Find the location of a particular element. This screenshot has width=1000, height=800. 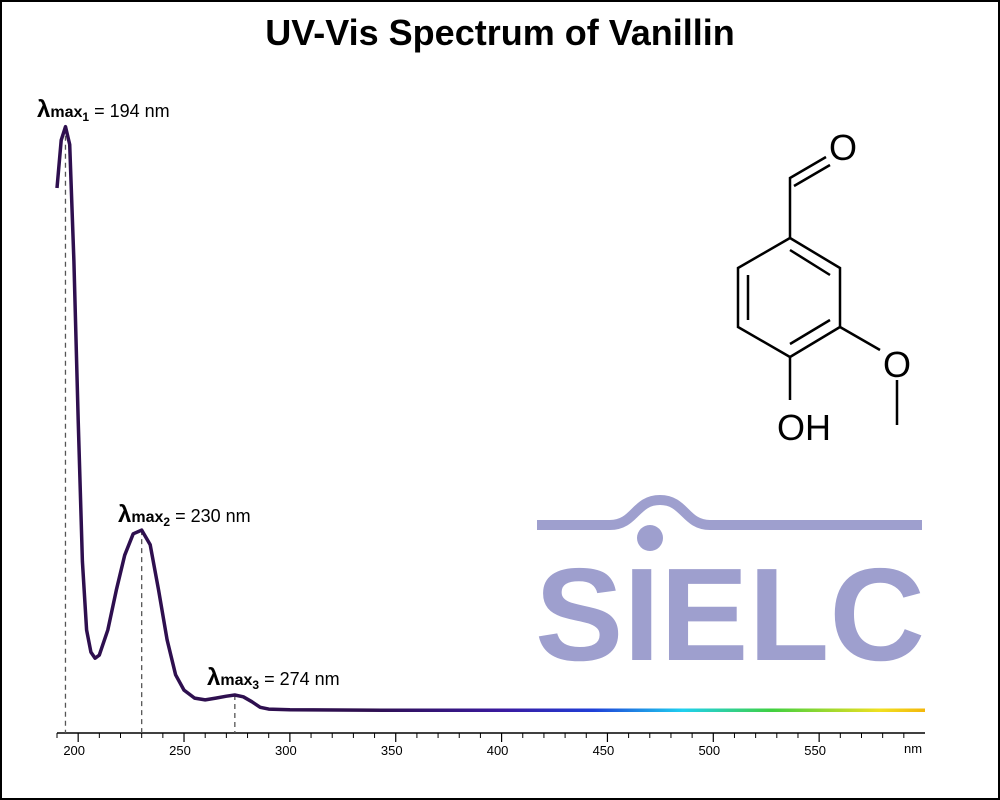

peak-label: λmax1 = 194 nm is located at coordinates (103, 110).